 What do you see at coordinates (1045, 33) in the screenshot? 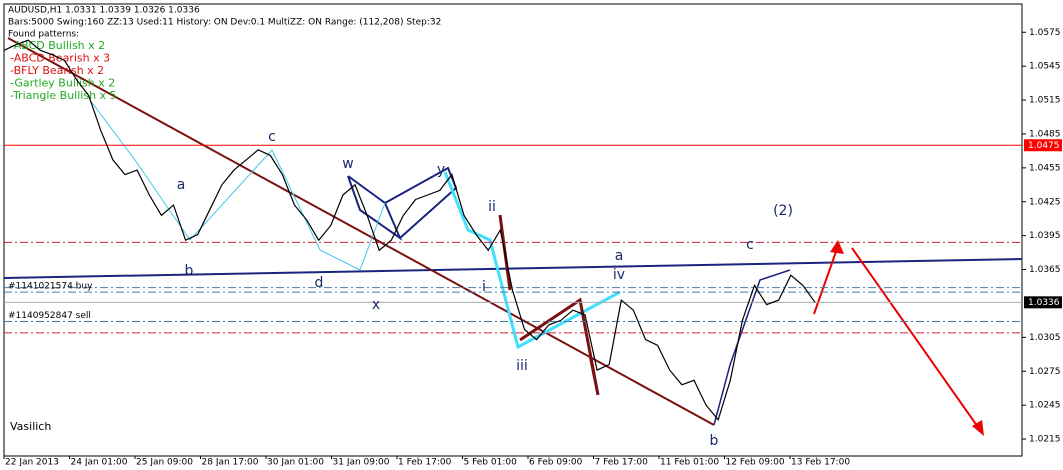
I see `y-tick-label: 1.0575` at bounding box center [1045, 33].